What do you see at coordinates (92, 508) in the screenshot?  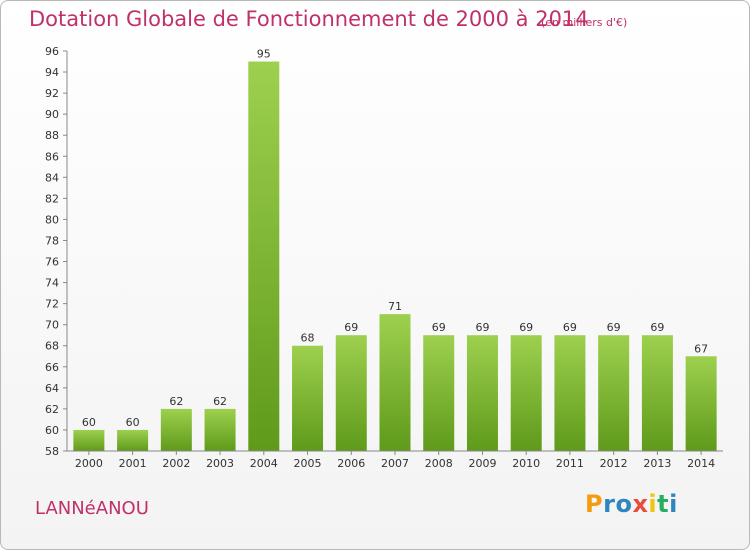 I see `commune-name: LANNéANOU` at bounding box center [92, 508].